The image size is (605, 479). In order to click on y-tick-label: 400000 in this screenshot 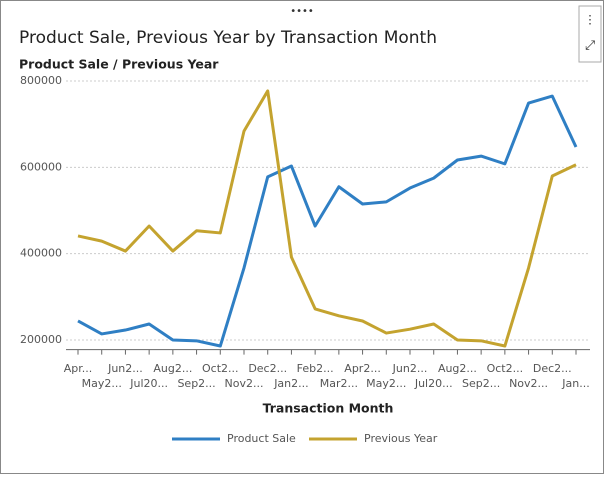, I will do `click(41, 253)`.